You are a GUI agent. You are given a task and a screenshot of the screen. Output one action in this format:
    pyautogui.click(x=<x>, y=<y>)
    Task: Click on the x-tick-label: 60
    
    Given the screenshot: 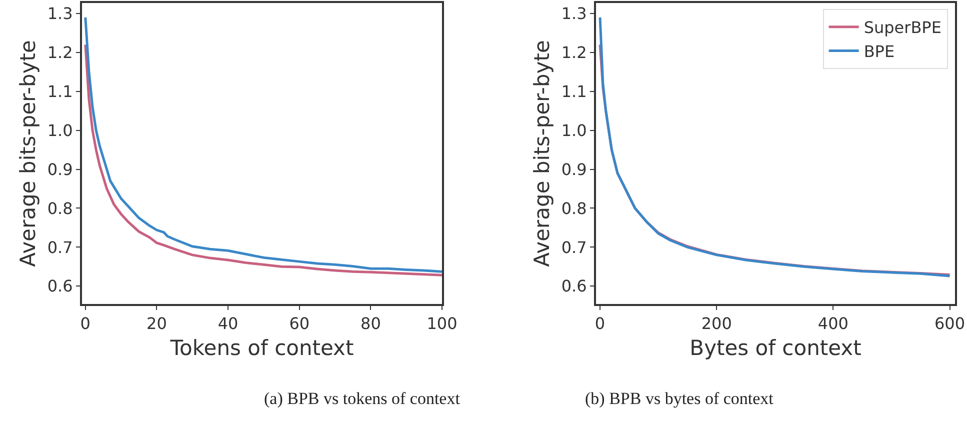 What is the action you would take?
    pyautogui.click(x=299, y=324)
    